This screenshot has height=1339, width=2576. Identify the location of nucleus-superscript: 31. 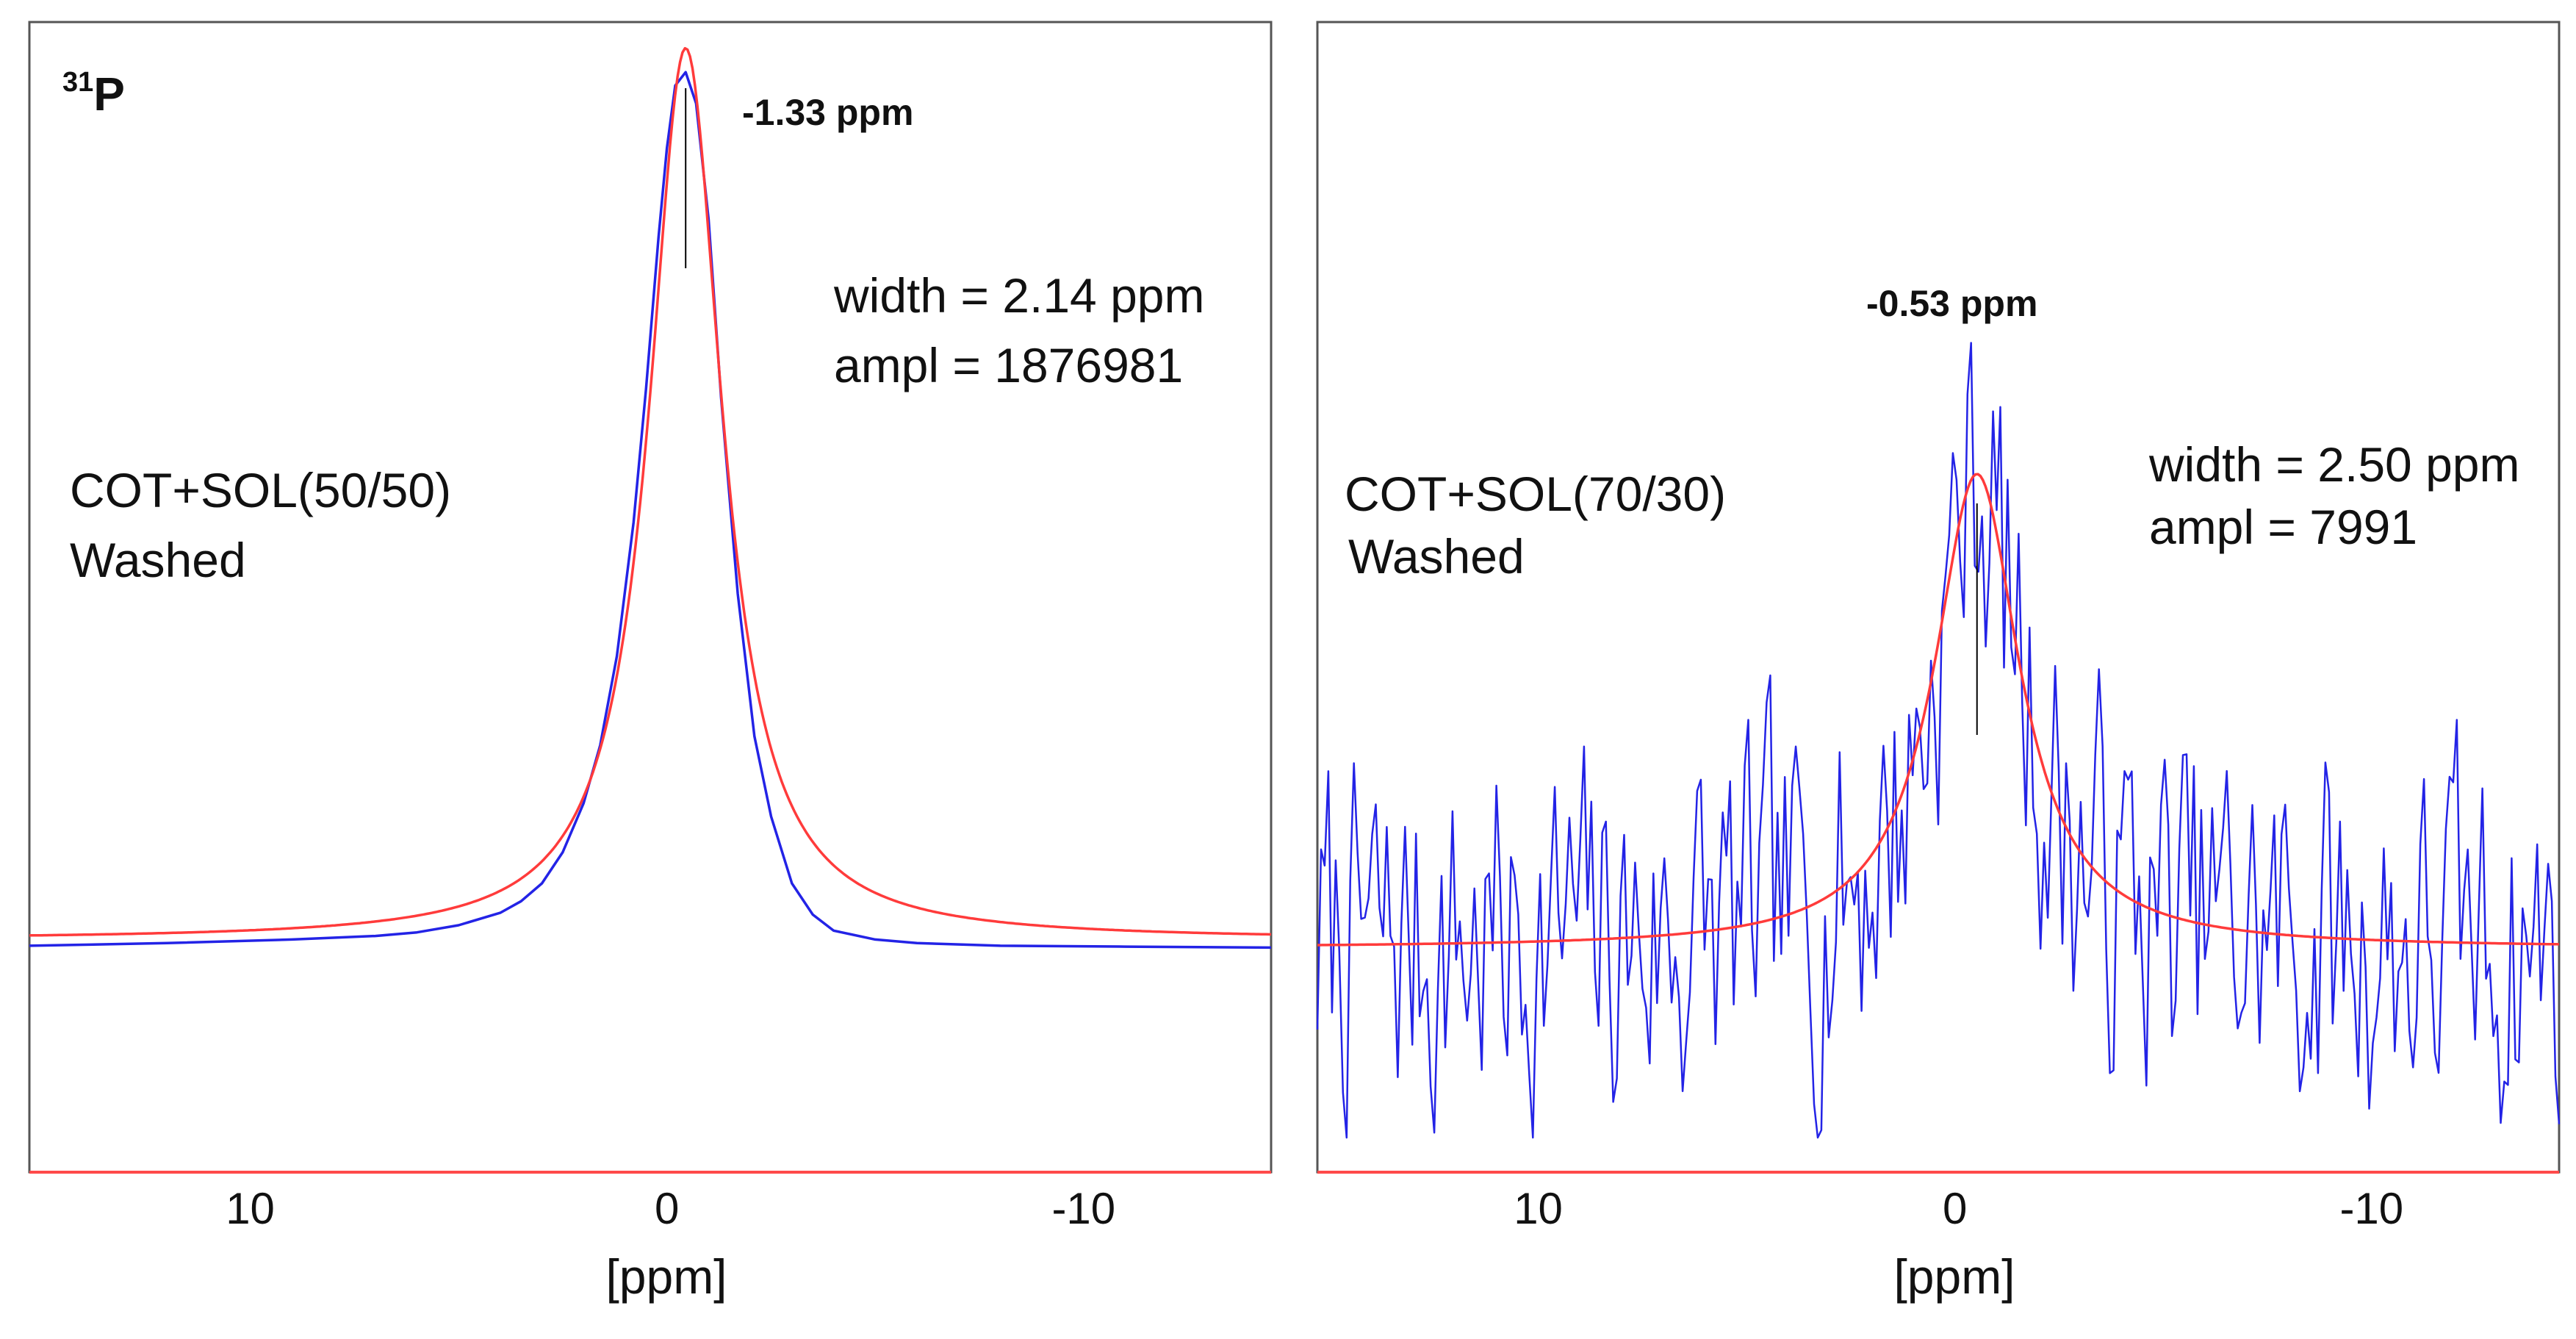
(77, 82).